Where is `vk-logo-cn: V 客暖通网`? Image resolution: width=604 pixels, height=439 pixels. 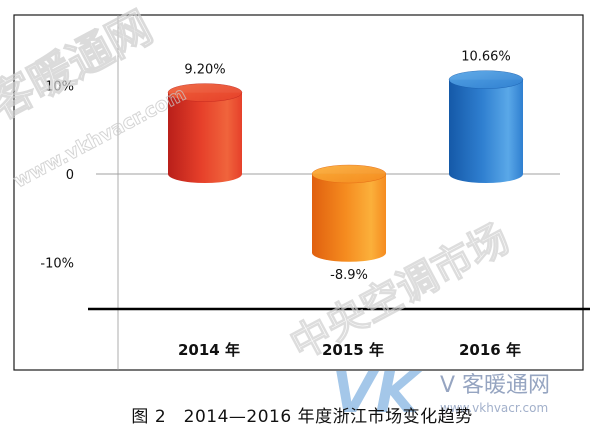
vk-logo-cn: V 客暖通网 is located at coordinates (495, 385).